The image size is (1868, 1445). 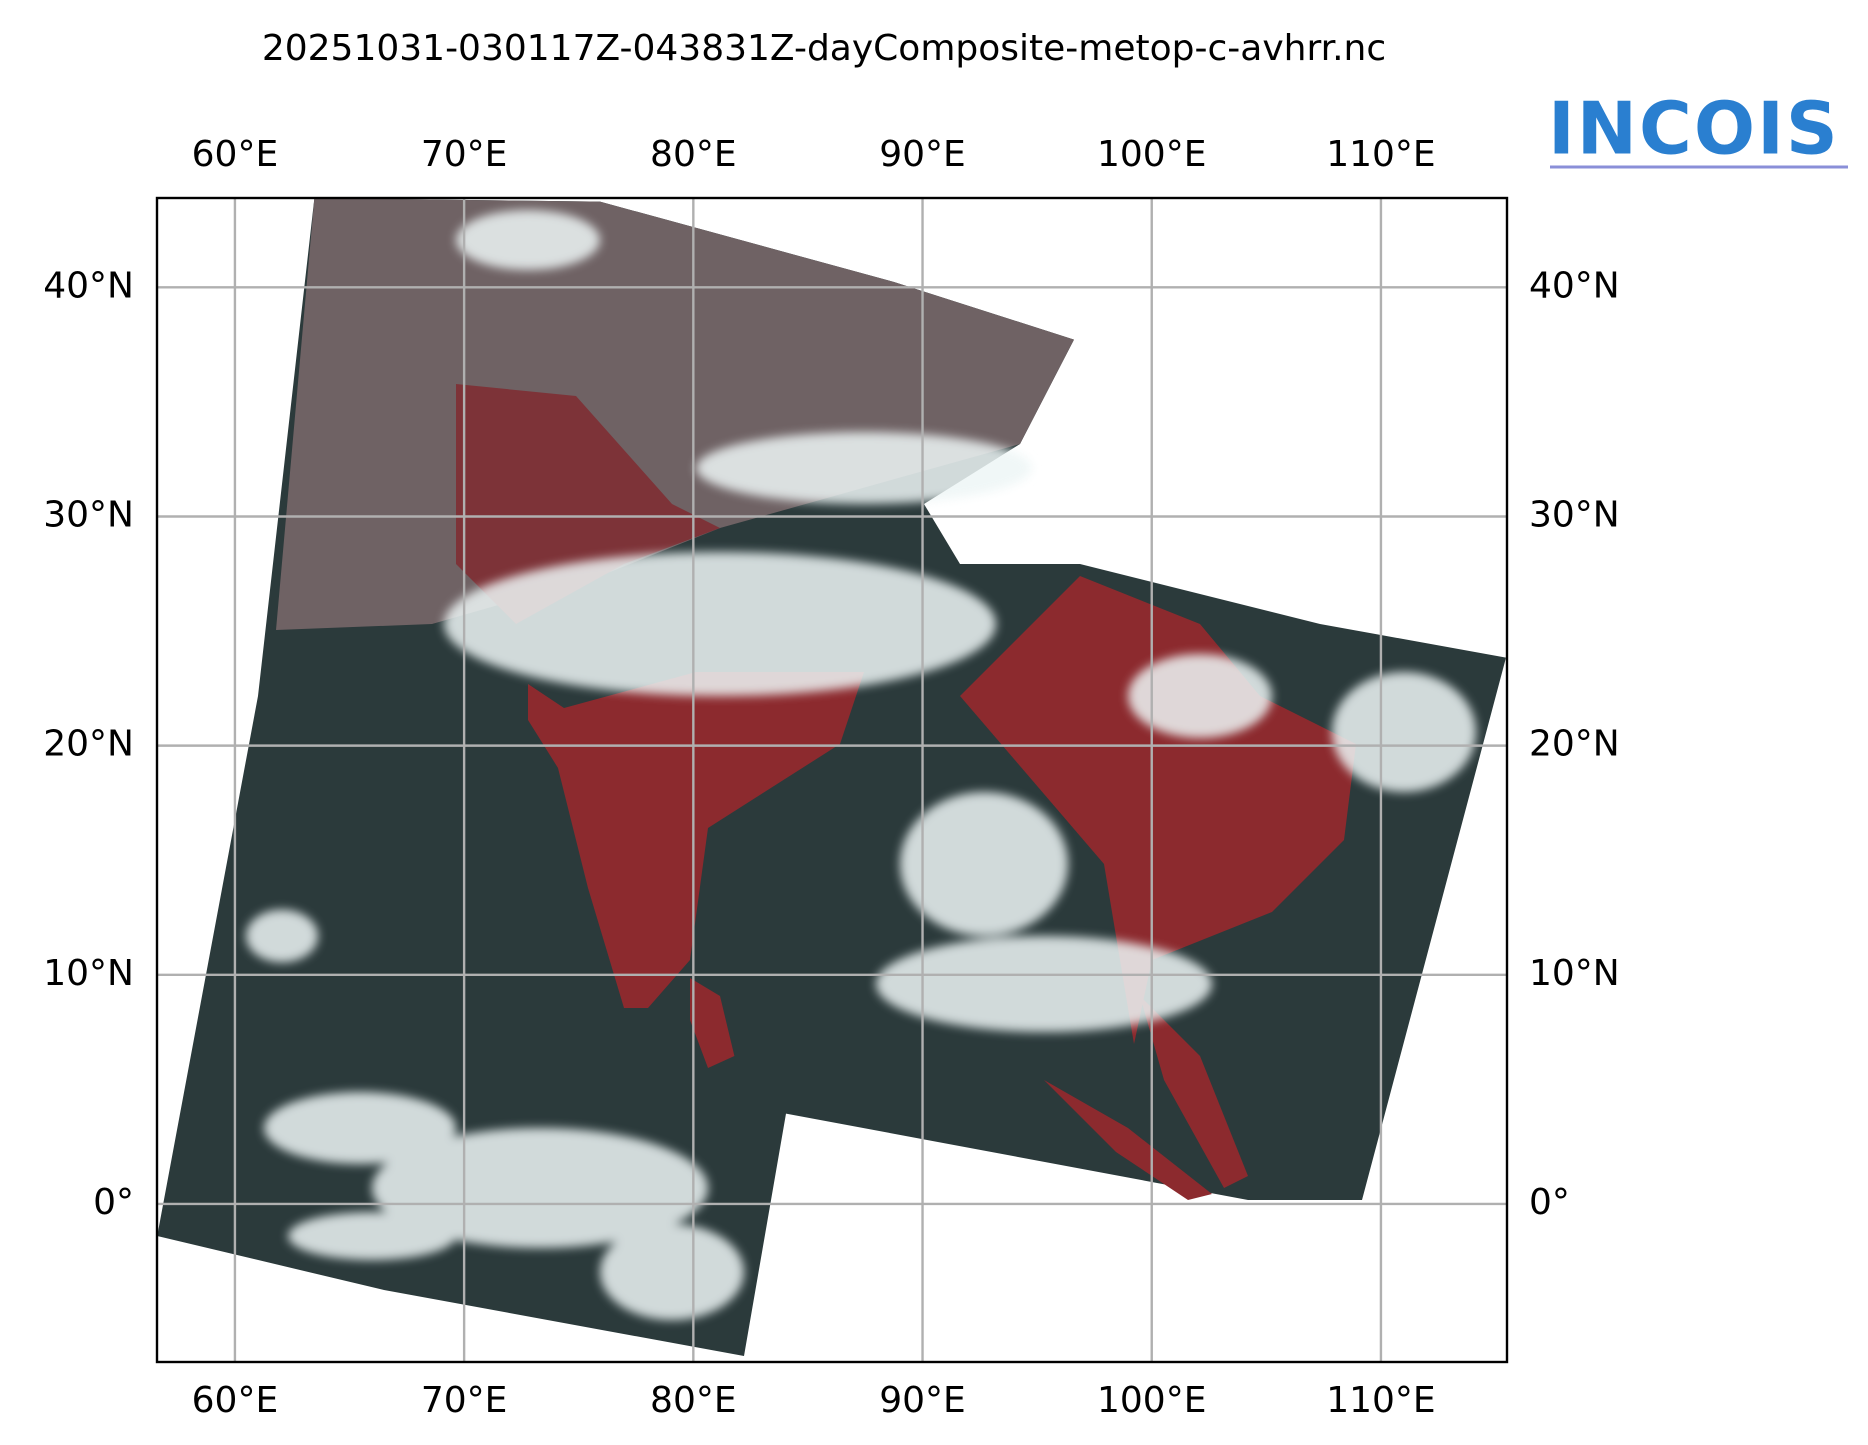 What do you see at coordinates (235, 154) in the screenshot?
I see `x-tick-label-top: 60°E` at bounding box center [235, 154].